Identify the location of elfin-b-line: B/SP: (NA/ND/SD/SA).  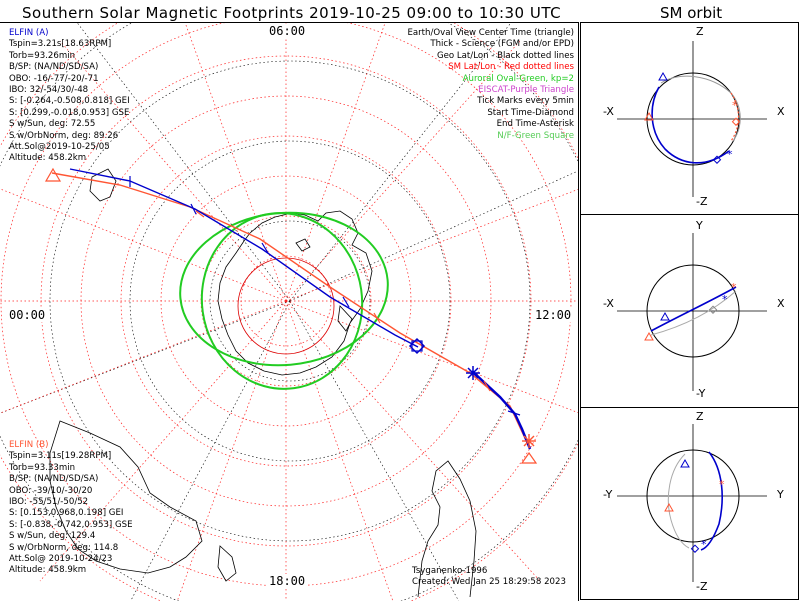
(54, 479).